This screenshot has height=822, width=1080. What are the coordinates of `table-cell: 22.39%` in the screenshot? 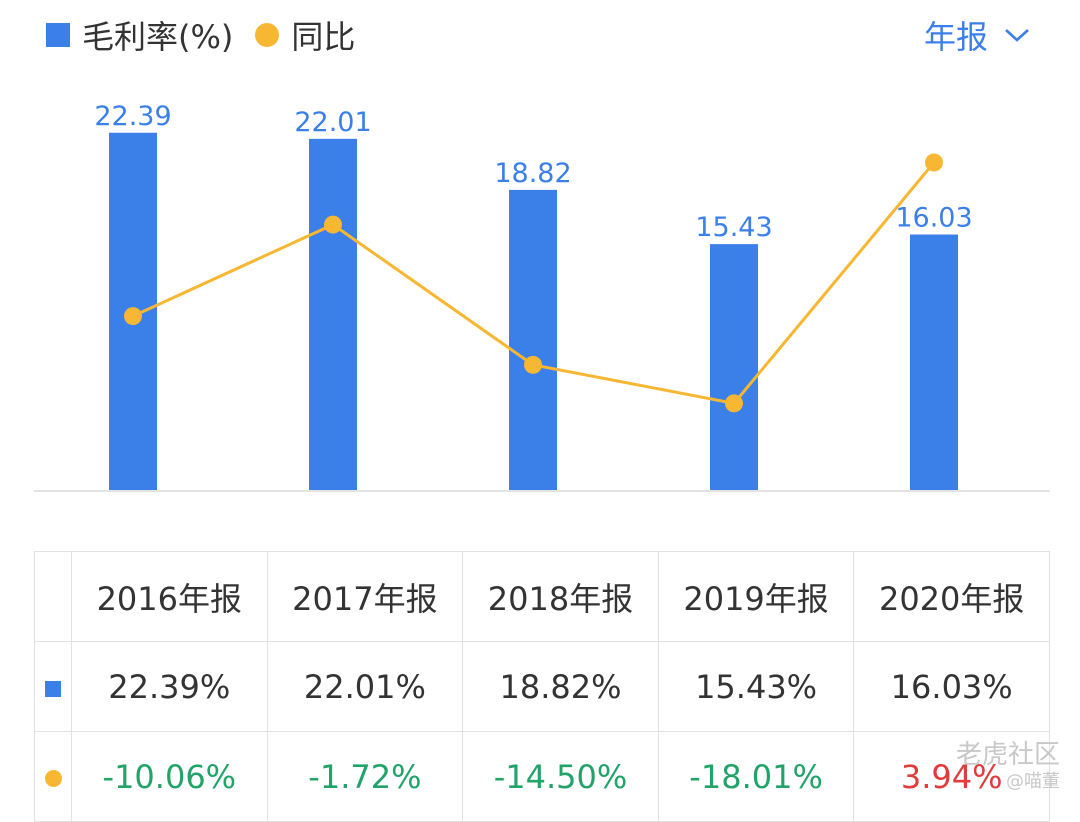 It's located at (169, 686).